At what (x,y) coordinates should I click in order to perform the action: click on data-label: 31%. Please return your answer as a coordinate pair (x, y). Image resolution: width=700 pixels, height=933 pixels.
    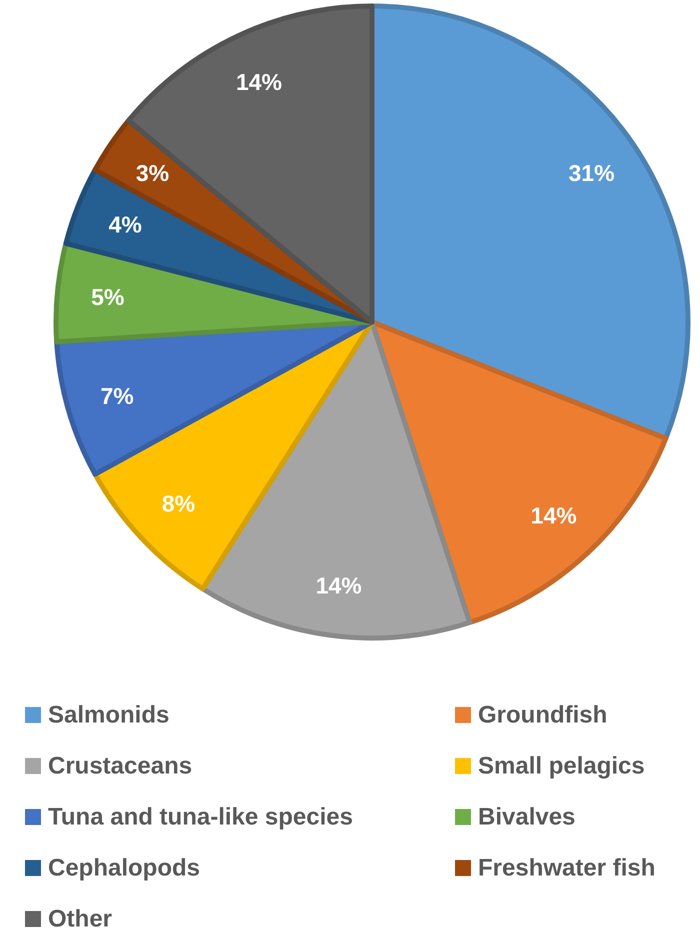
    Looking at the image, I should click on (591, 173).